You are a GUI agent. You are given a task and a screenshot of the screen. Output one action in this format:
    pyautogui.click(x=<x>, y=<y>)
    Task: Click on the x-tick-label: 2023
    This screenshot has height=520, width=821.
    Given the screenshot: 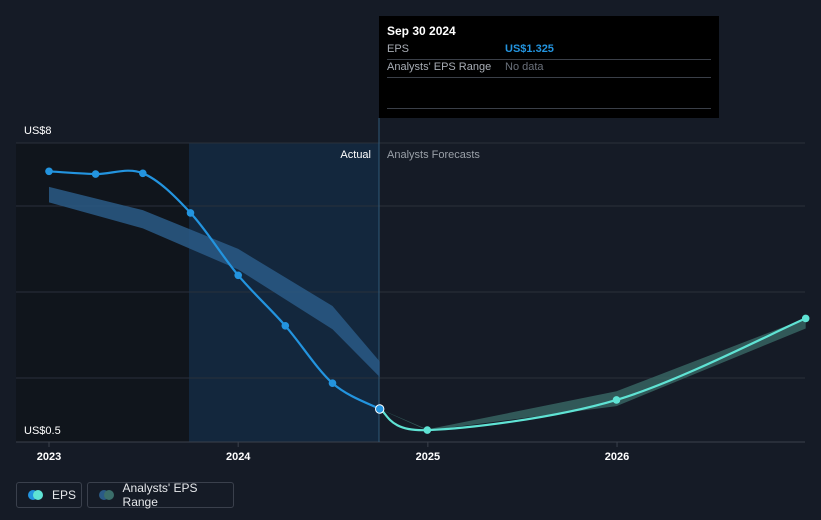 What is the action you would take?
    pyautogui.click(x=49, y=457)
    